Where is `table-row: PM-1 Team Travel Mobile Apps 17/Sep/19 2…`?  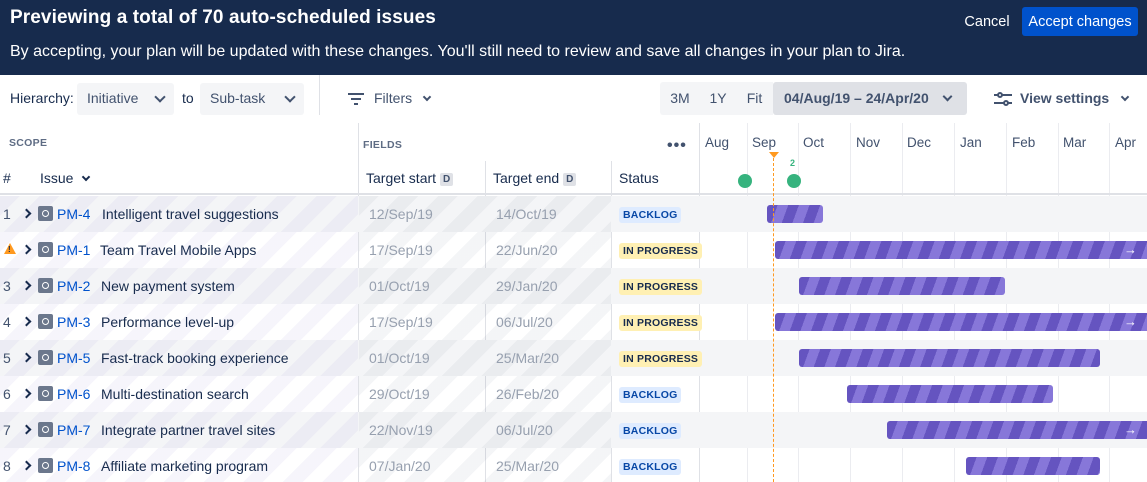 table-row: PM-1 Team Travel Mobile Apps 17/Sep/19 2… is located at coordinates (573, 250).